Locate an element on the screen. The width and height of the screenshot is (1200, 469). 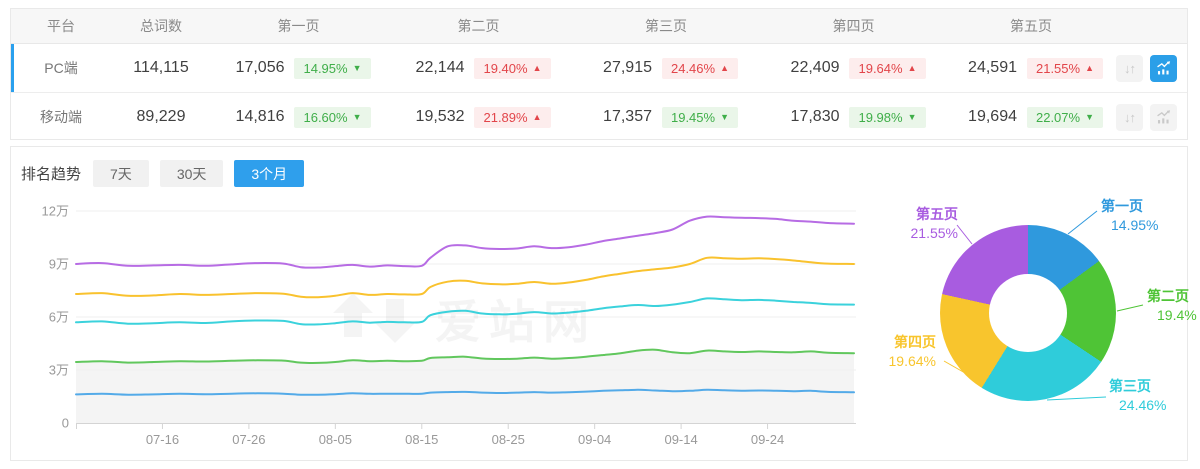
svg-text: 9万 is located at coordinates (59, 263).